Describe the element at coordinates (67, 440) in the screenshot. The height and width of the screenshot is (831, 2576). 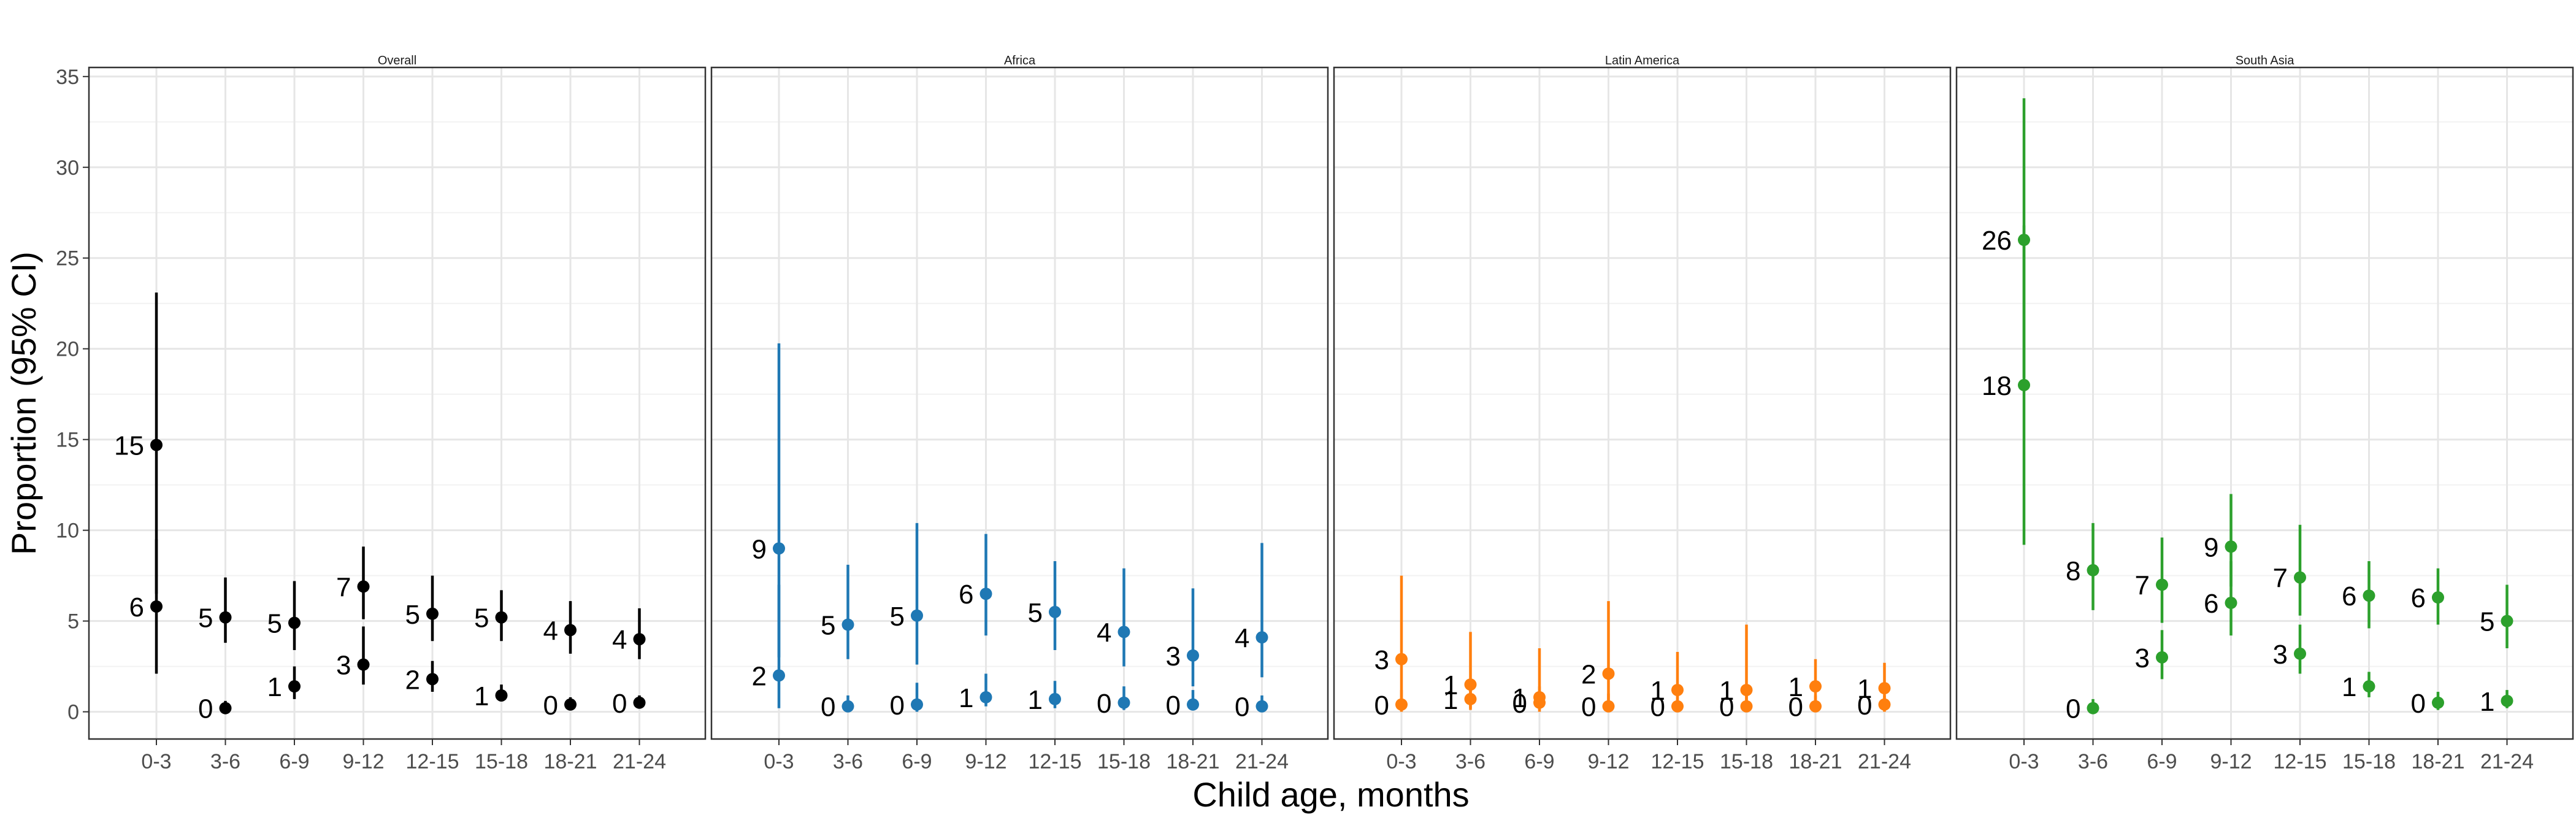
I see `y-tick-label: 15` at that location.